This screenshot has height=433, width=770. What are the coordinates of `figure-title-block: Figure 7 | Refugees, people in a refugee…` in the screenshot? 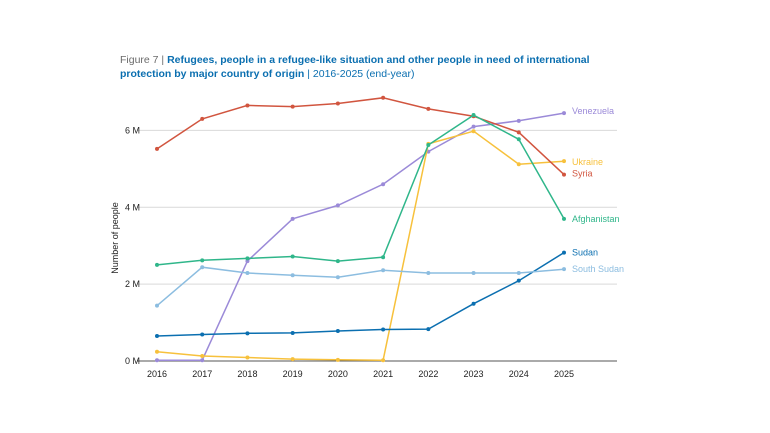 It's located at (380, 67).